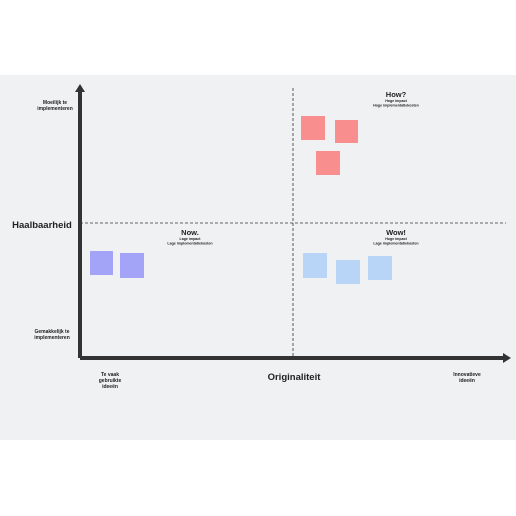  Describe the element at coordinates (396, 94) in the screenshot. I see `quadrant-title: How?` at that location.